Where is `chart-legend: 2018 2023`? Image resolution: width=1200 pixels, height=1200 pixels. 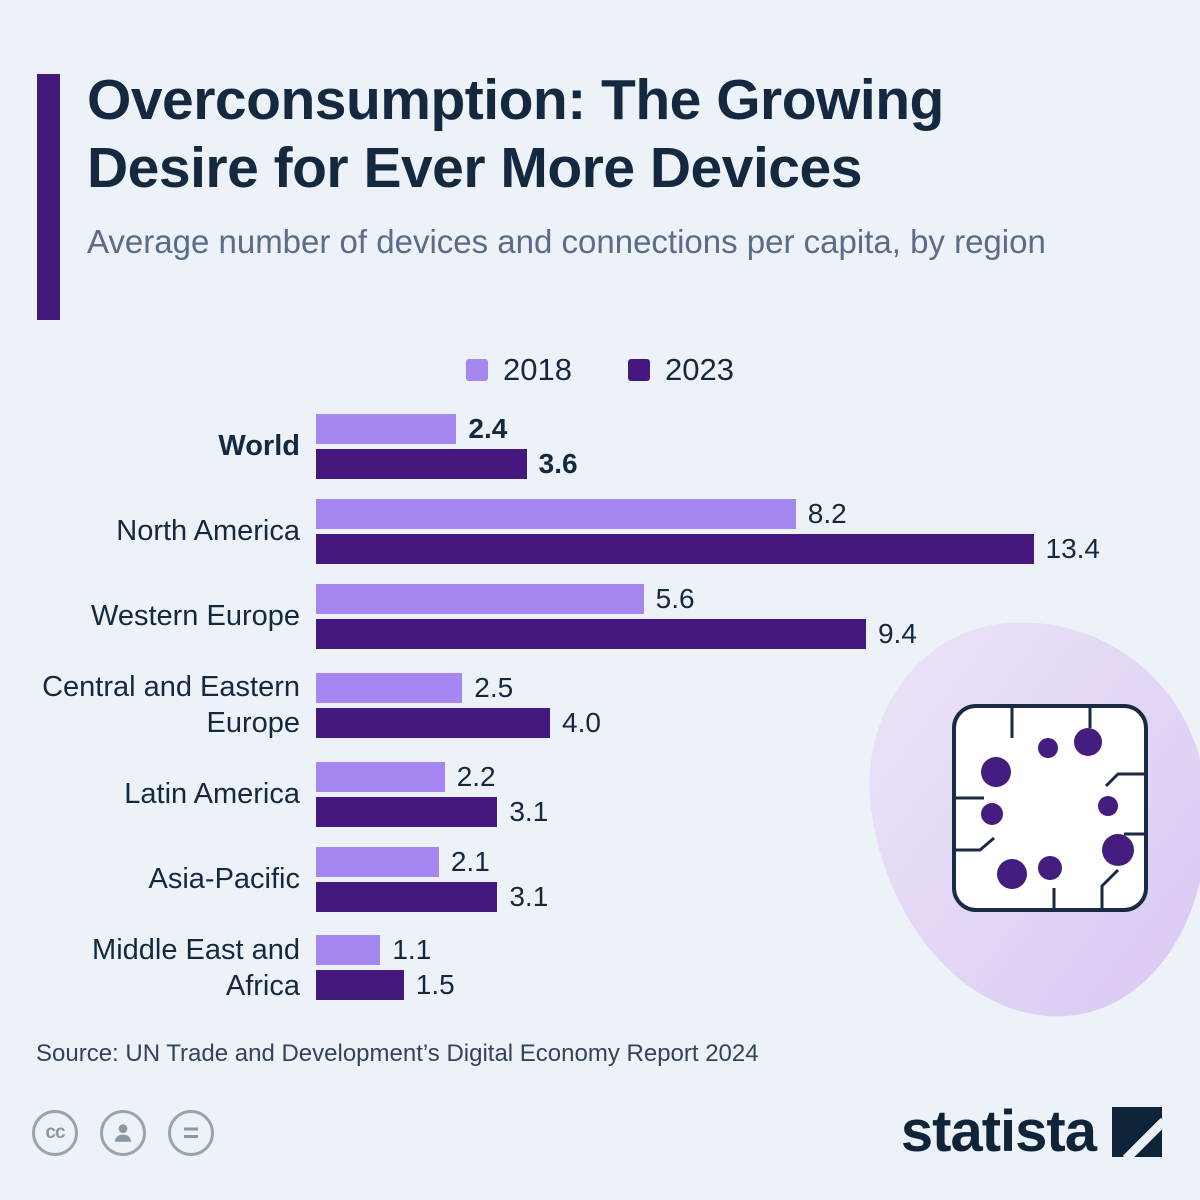
chart-legend: 2018 2023 is located at coordinates (600, 370).